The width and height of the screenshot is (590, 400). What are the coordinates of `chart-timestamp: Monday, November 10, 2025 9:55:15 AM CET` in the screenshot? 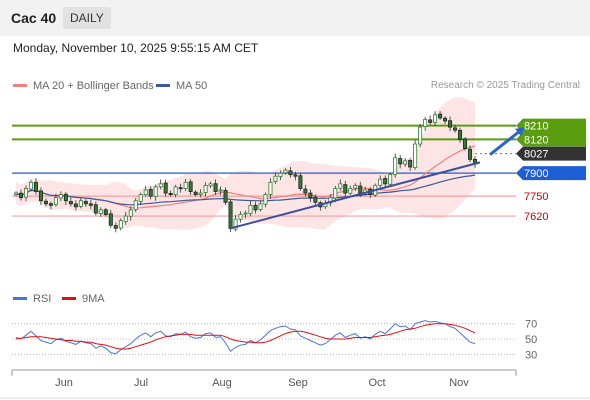 It's located at (136, 48).